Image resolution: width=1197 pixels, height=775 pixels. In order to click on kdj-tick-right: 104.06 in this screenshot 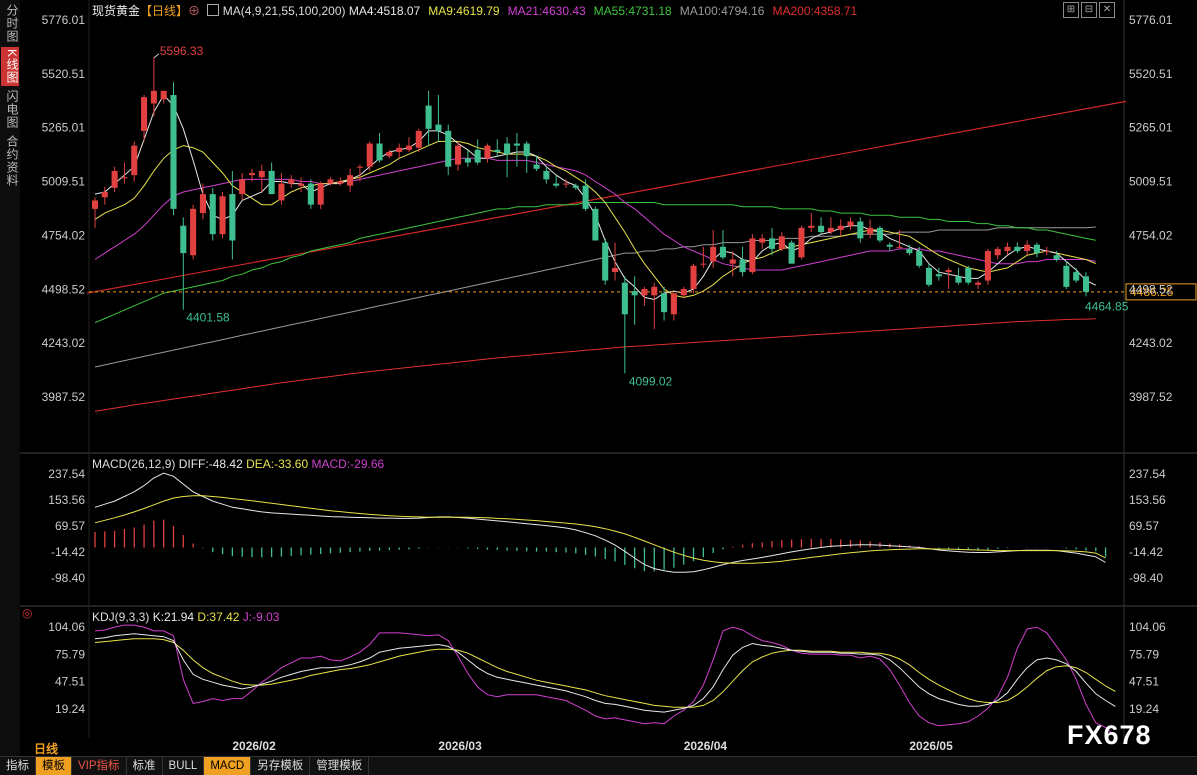, I will do `click(1147, 627)`.